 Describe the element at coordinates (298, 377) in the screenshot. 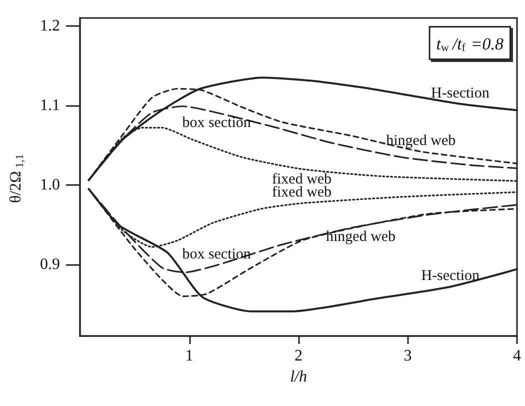

I see `x-axis-title: l/h` at that location.